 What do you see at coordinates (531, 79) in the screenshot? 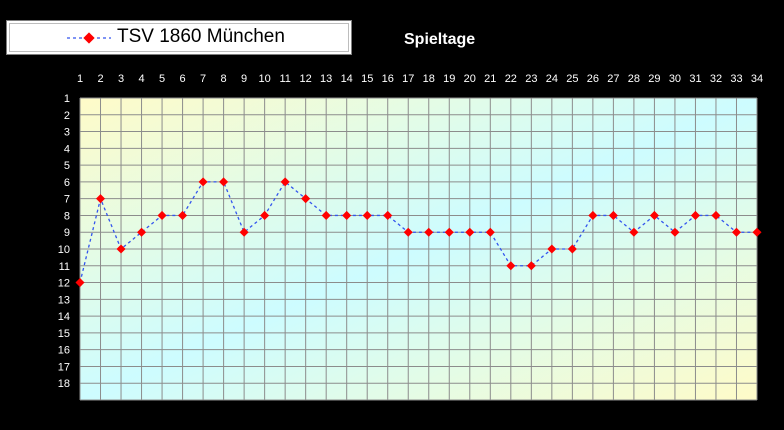
I see `x-tick-label: 23` at bounding box center [531, 79].